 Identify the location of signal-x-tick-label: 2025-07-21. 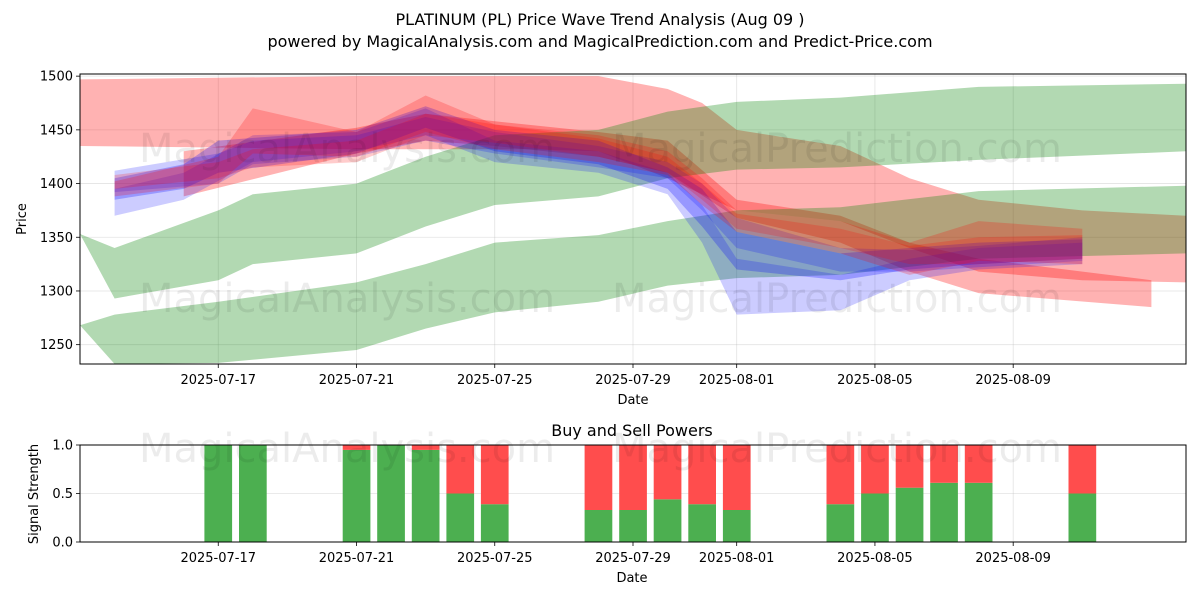
(357, 558).